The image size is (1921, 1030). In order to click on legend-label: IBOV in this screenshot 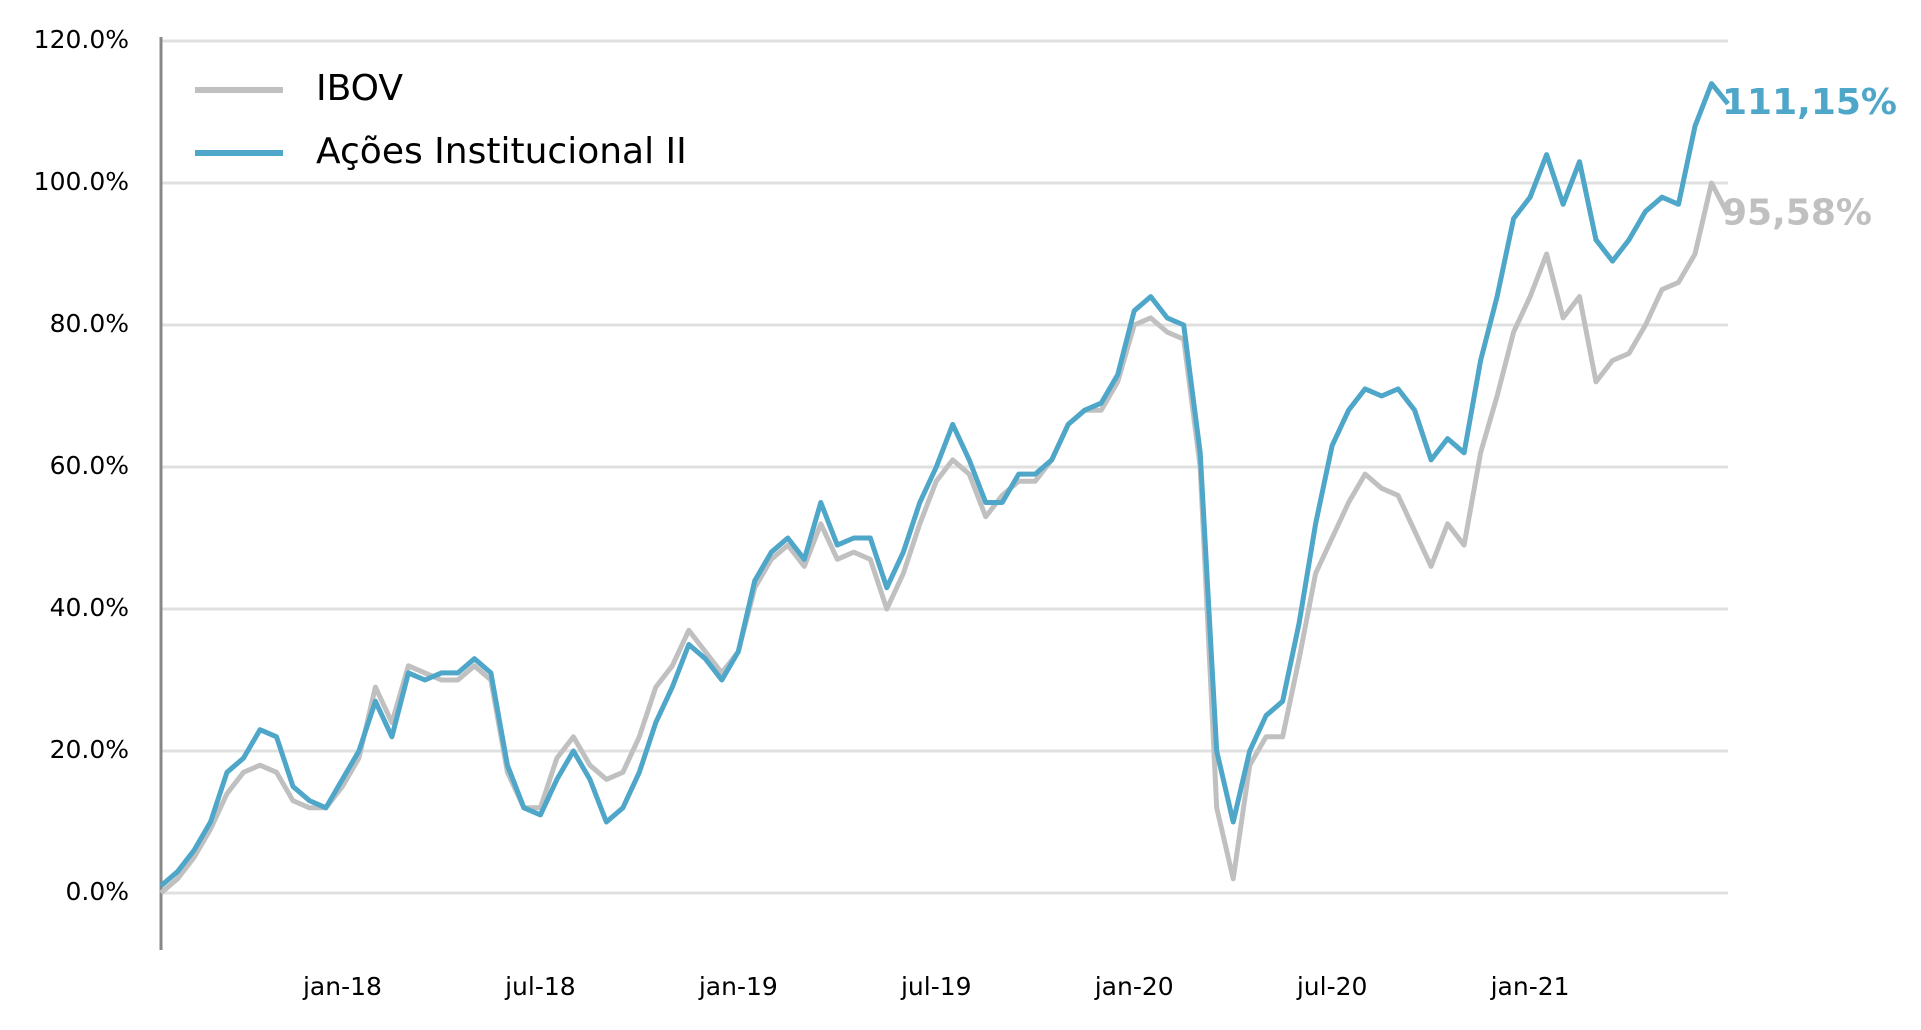, I will do `click(359, 88)`.